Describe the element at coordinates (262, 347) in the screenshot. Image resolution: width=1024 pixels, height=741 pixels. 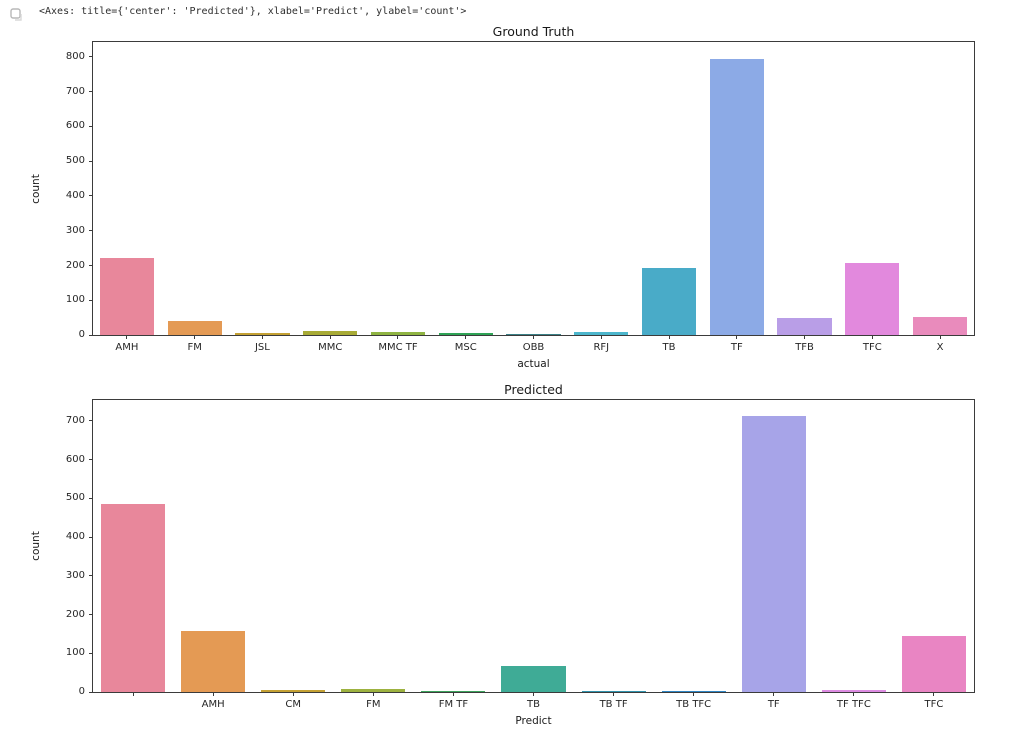
I see `x-tick-label: JSL` at that location.